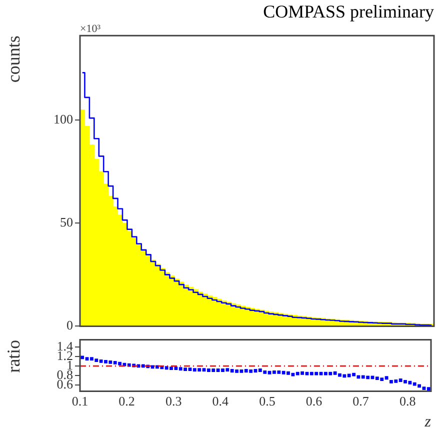 The width and height of the screenshot is (436, 432). Describe the element at coordinates (80, 400) in the screenshot. I see `x-tick-label: 0.1` at that location.